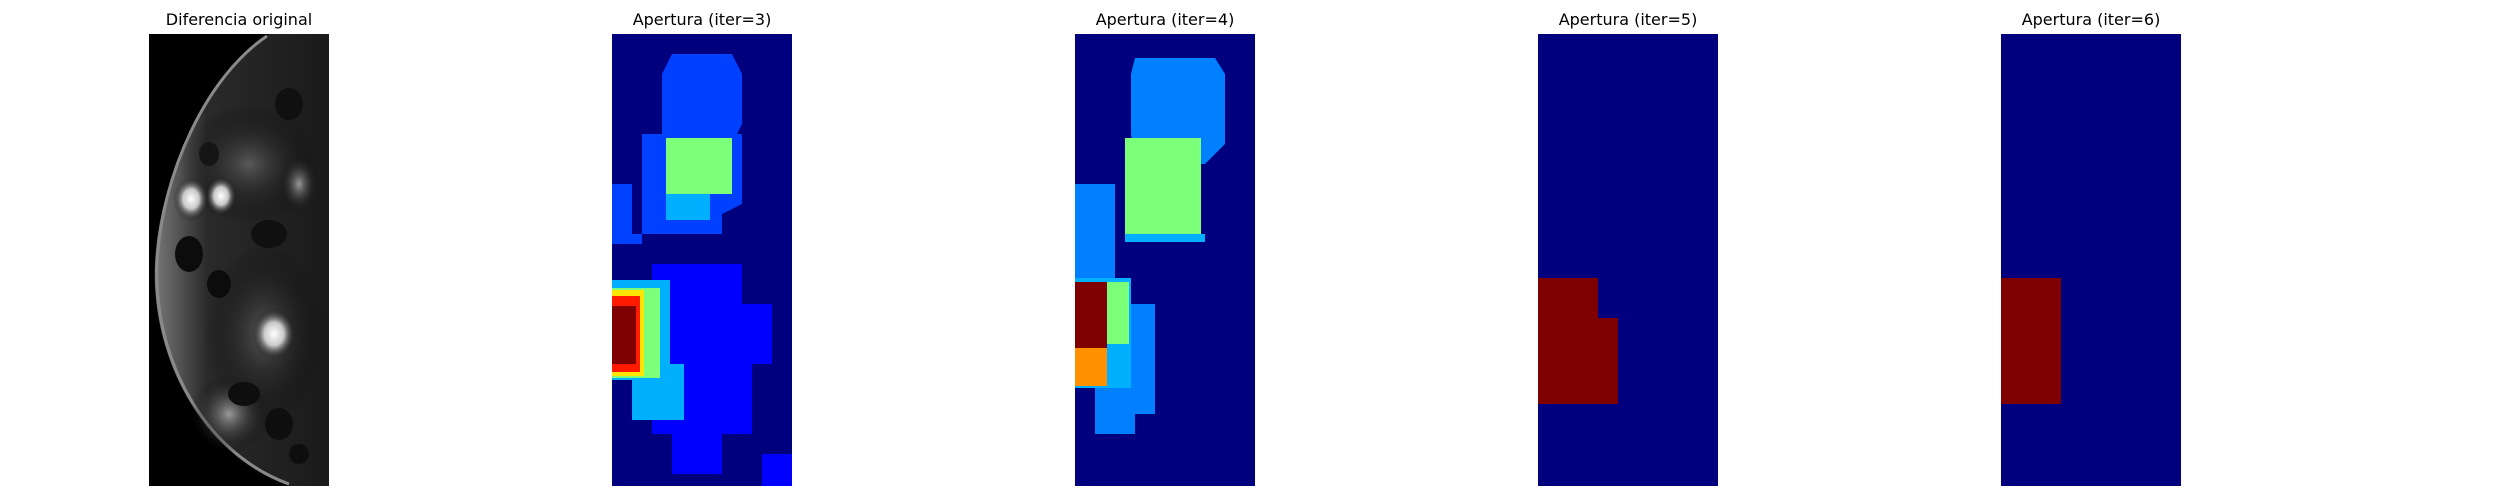  What do you see at coordinates (239, 19) in the screenshot?
I see `panel-title: Diferencia original` at bounding box center [239, 19].